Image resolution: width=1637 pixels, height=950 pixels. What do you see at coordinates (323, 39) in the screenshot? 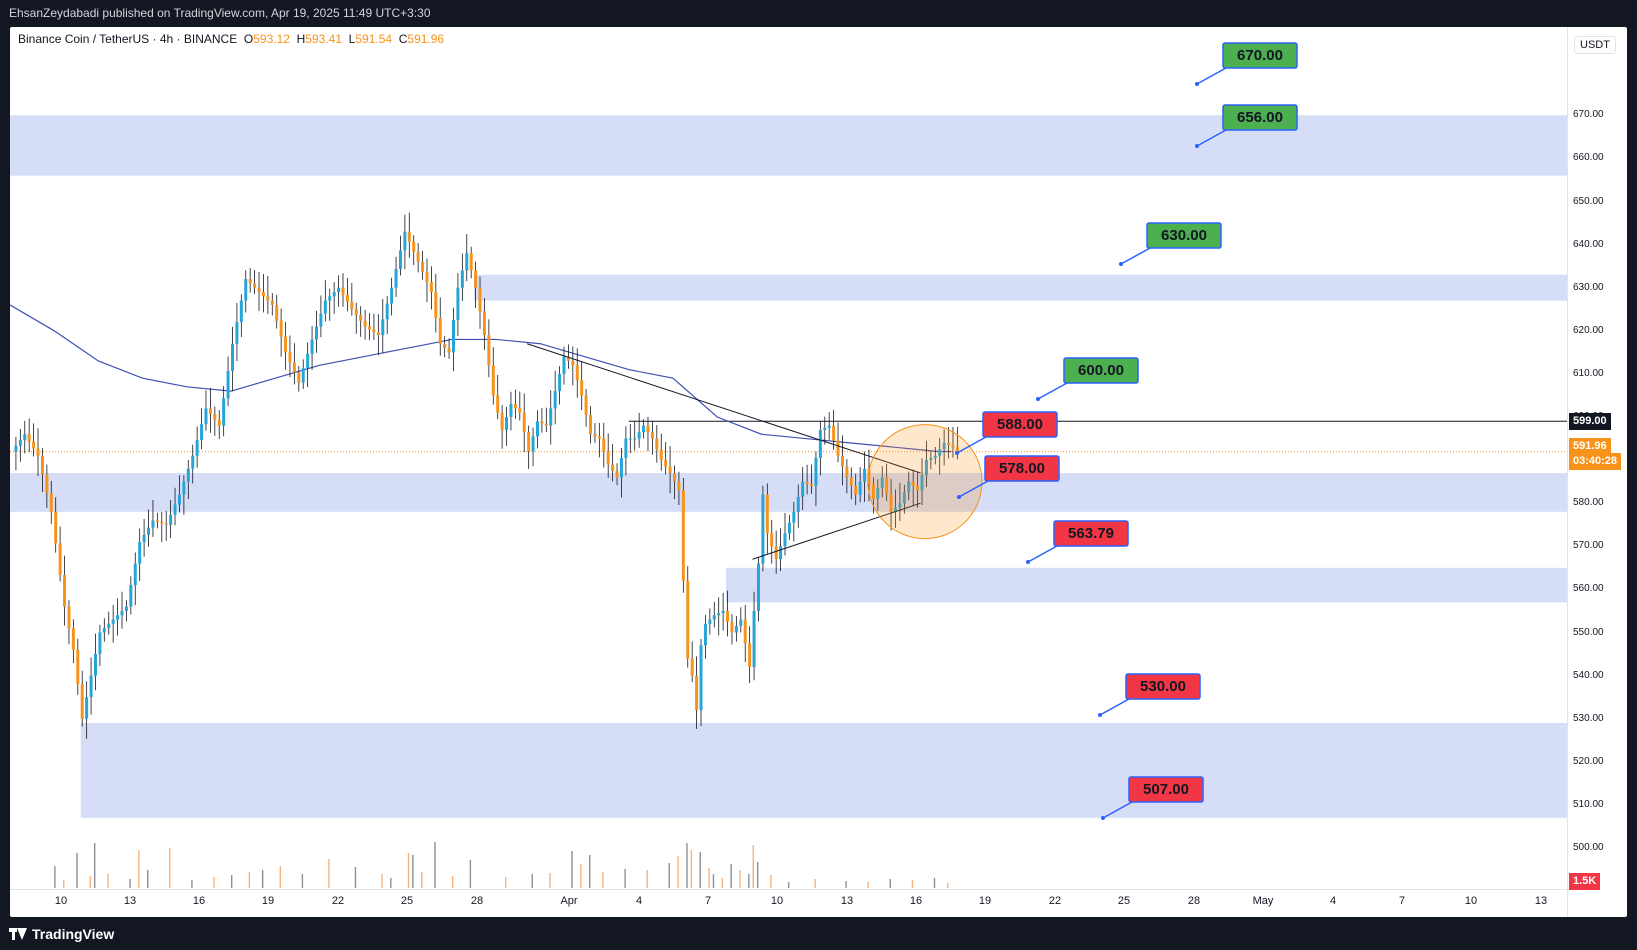
I see `high-value: 593.41` at bounding box center [323, 39].